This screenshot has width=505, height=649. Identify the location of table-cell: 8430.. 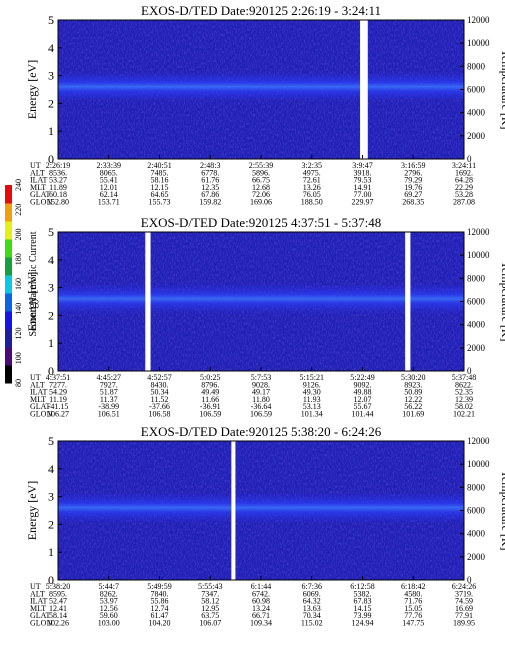
(160, 384).